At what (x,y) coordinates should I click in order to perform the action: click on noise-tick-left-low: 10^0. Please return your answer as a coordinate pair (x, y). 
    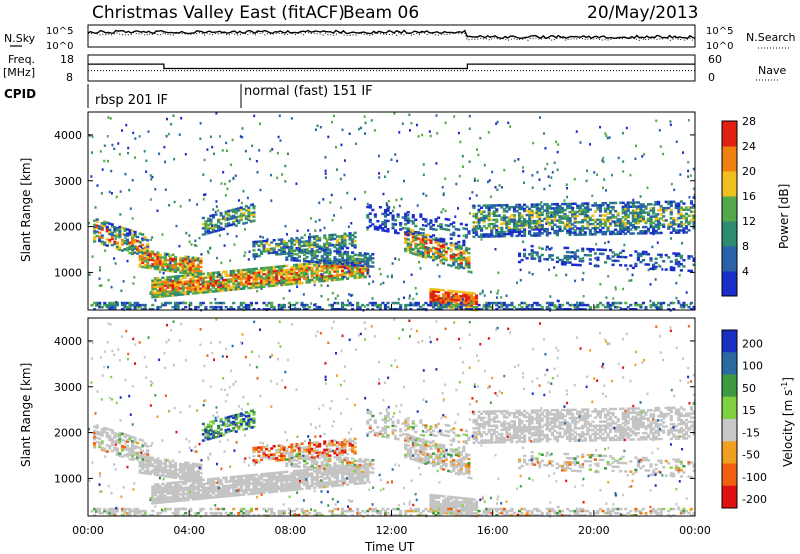
    Looking at the image, I should click on (59, 46).